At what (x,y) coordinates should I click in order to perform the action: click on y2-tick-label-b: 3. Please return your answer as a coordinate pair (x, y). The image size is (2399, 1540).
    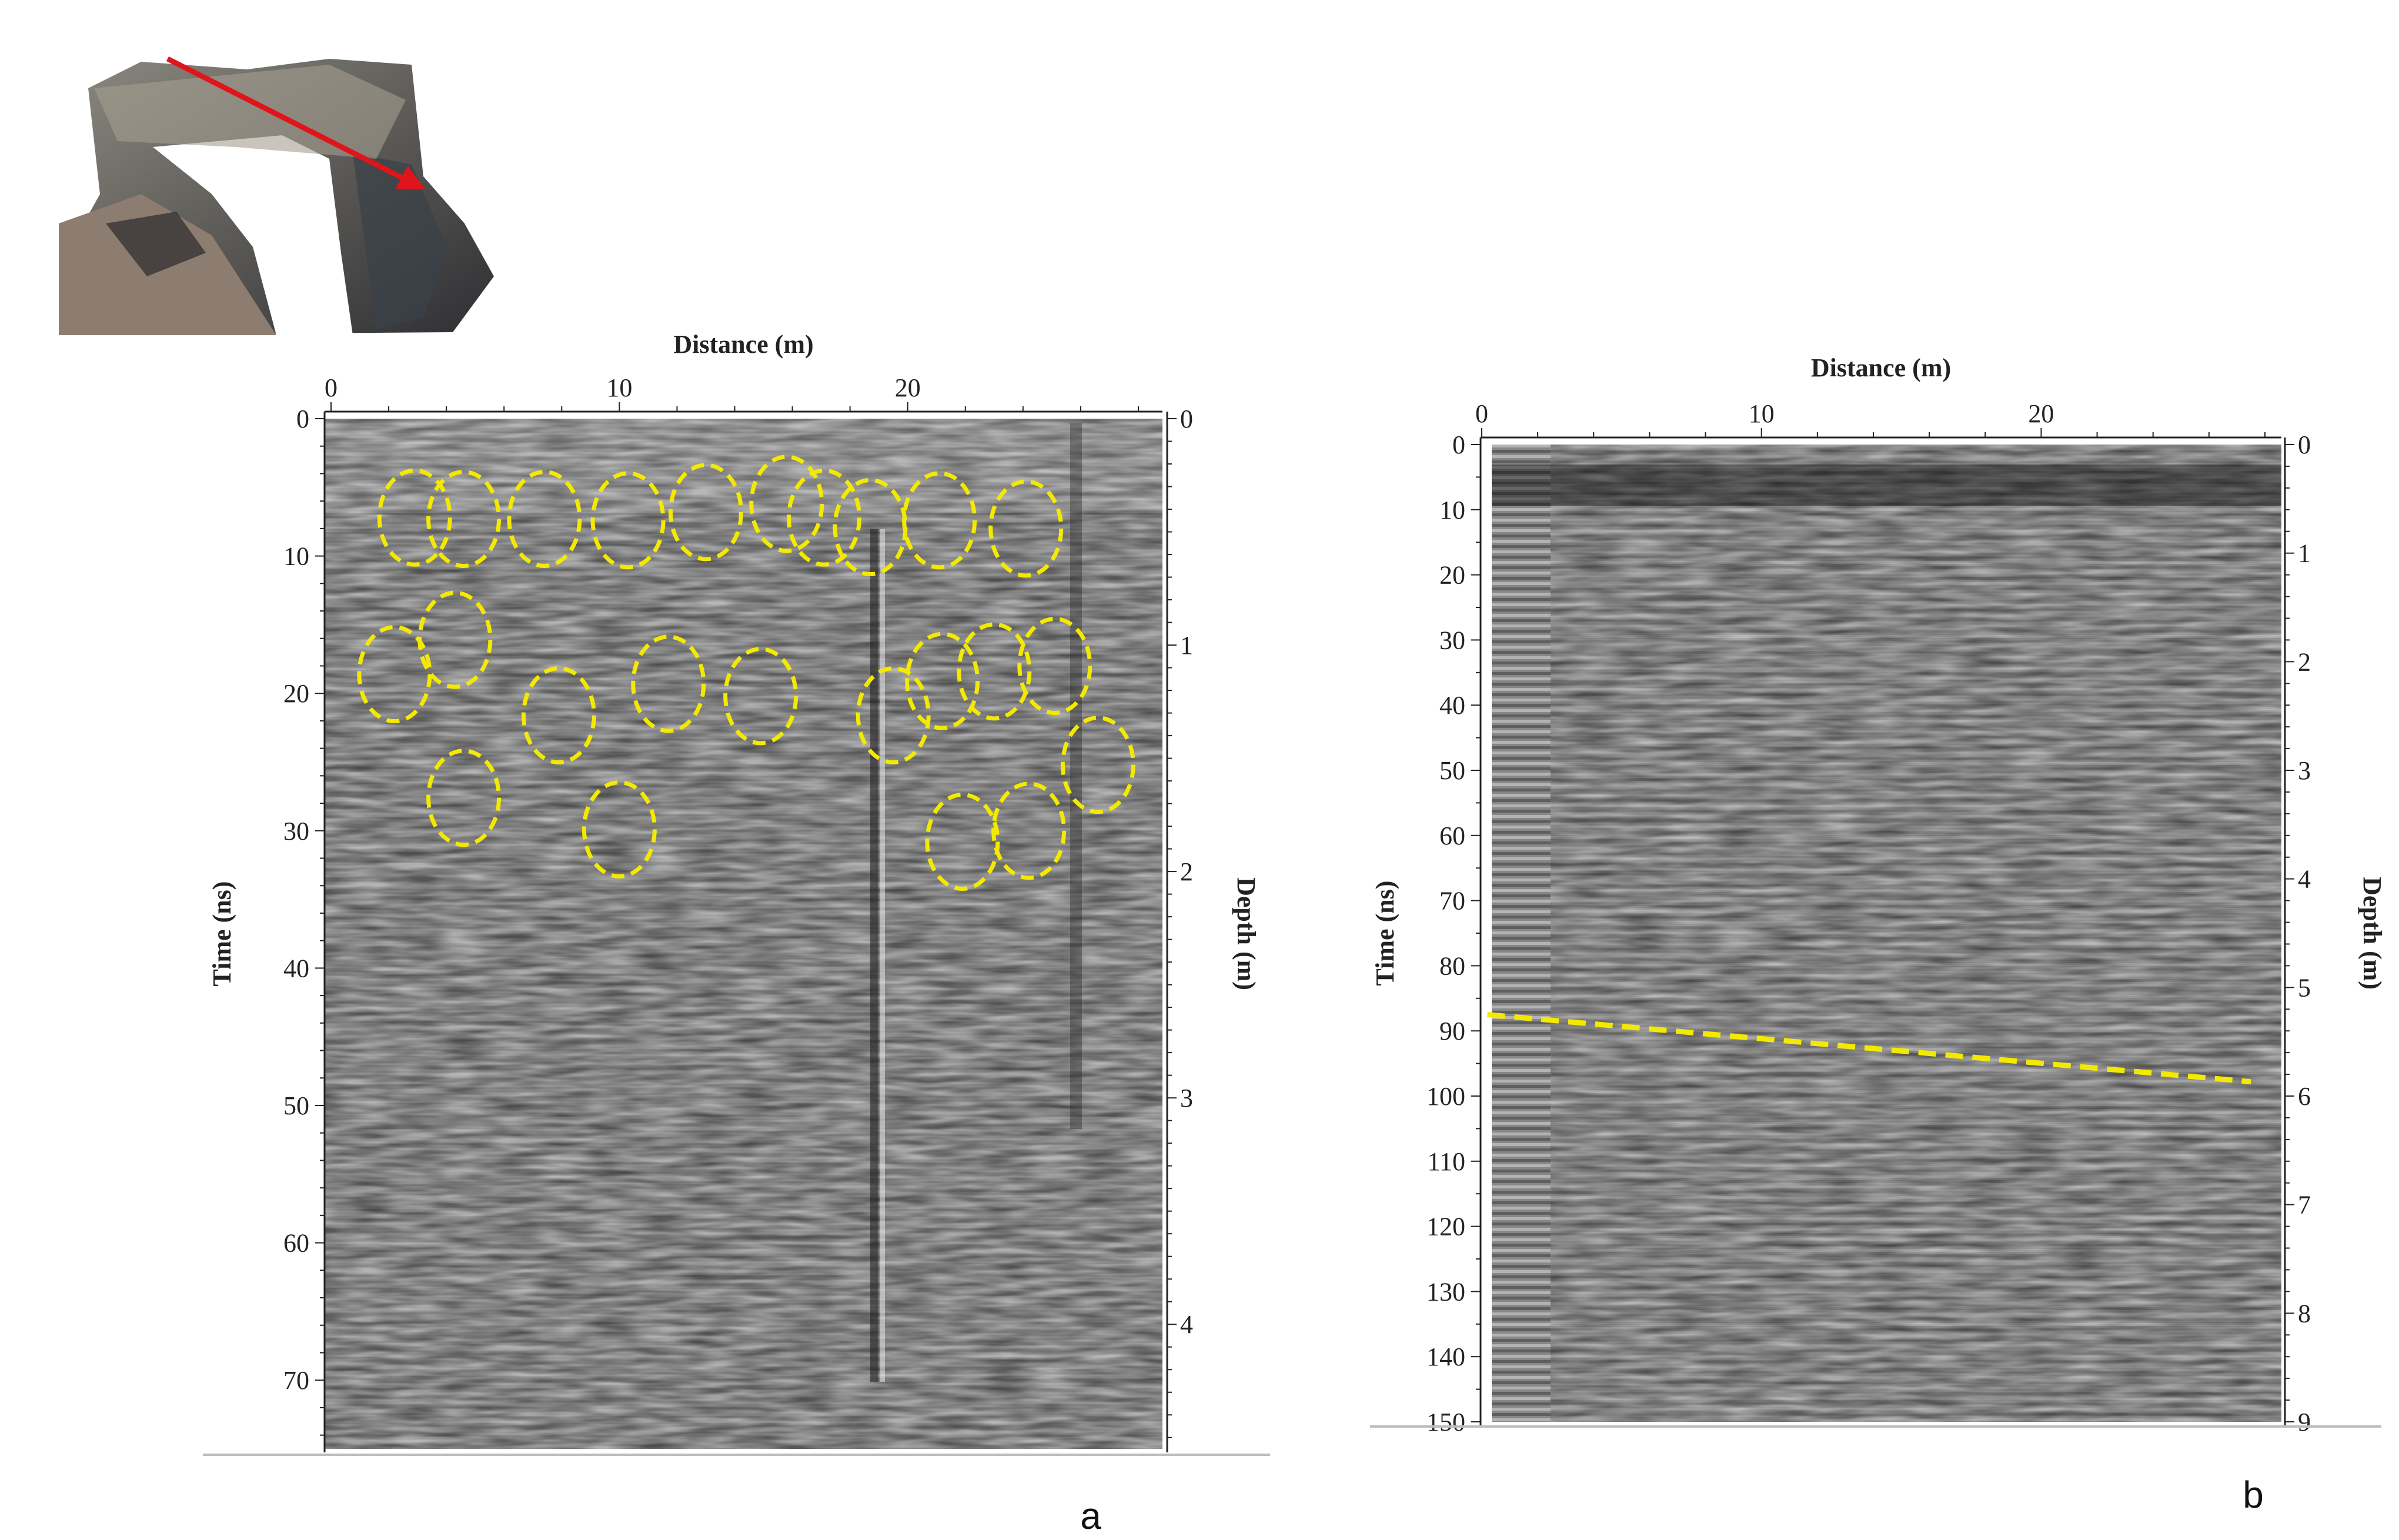
    Looking at the image, I should click on (2304, 771).